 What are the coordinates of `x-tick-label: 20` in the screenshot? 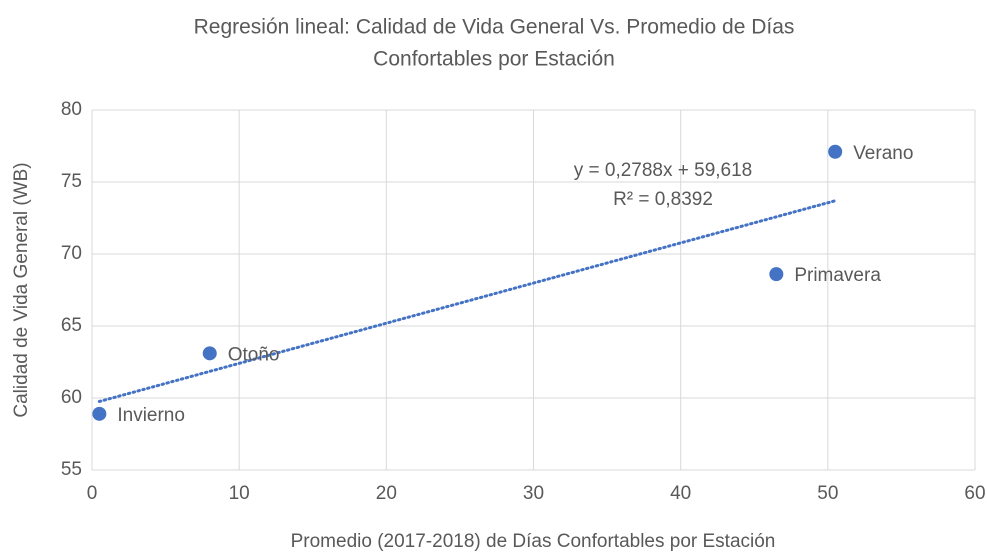 It's located at (386, 493).